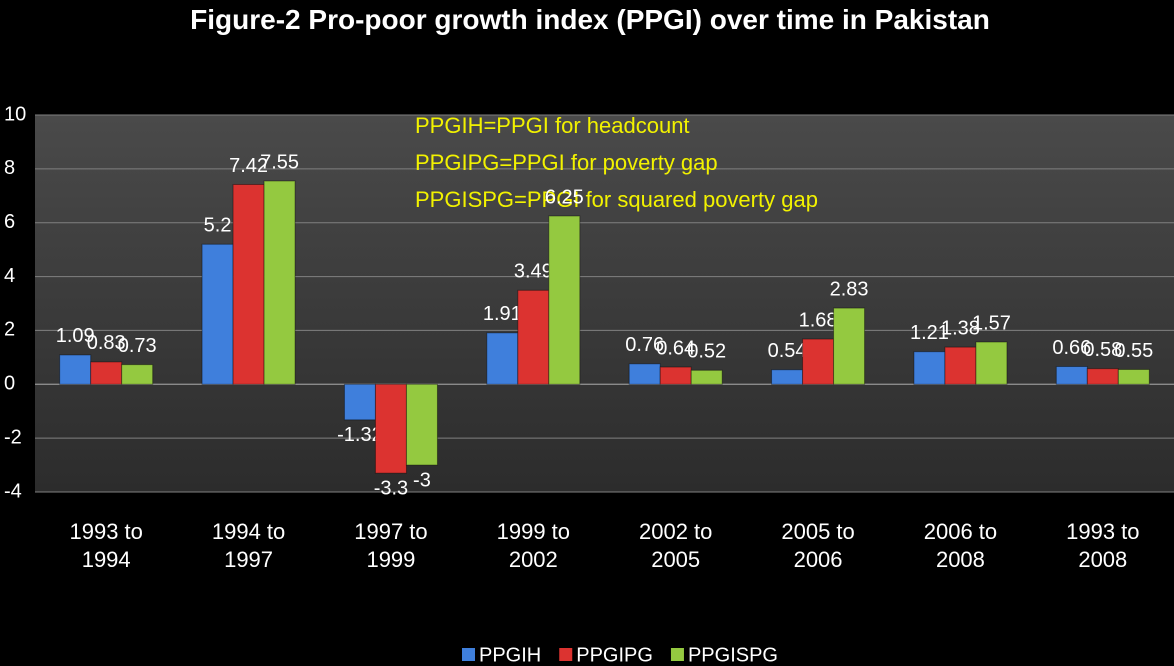  I want to click on annotation: PPGISPG=PPGI for squared poverty gap, so click(616, 199).